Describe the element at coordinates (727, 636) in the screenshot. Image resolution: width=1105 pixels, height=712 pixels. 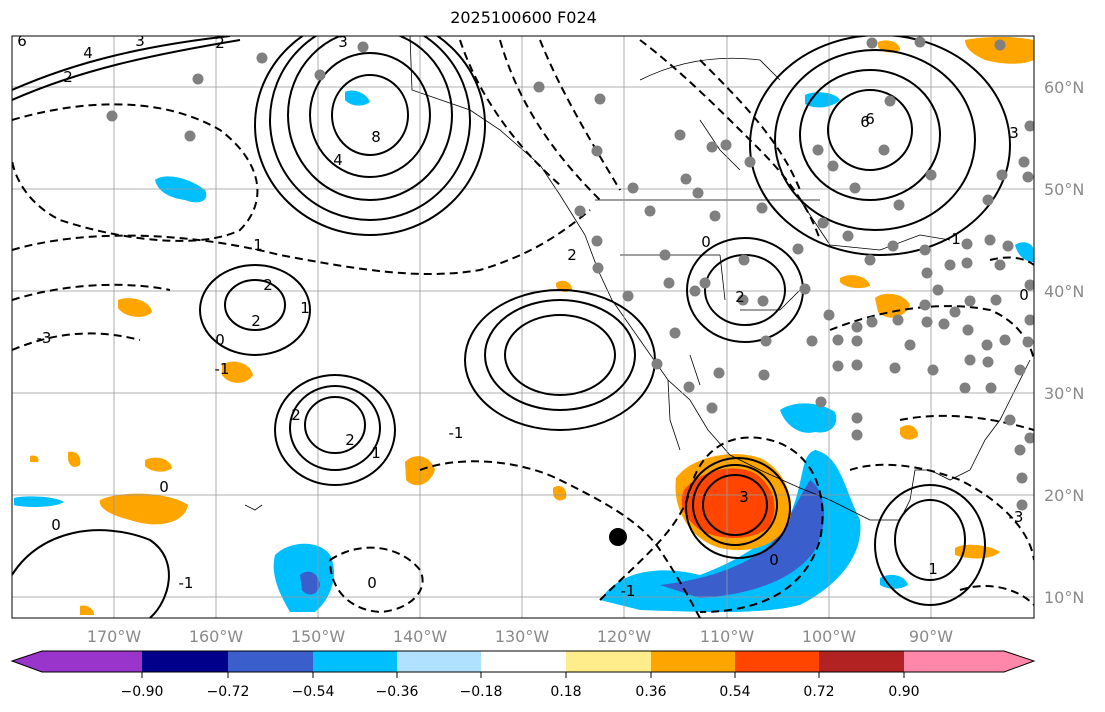
I see `lon-tick-label: 110°W` at that location.